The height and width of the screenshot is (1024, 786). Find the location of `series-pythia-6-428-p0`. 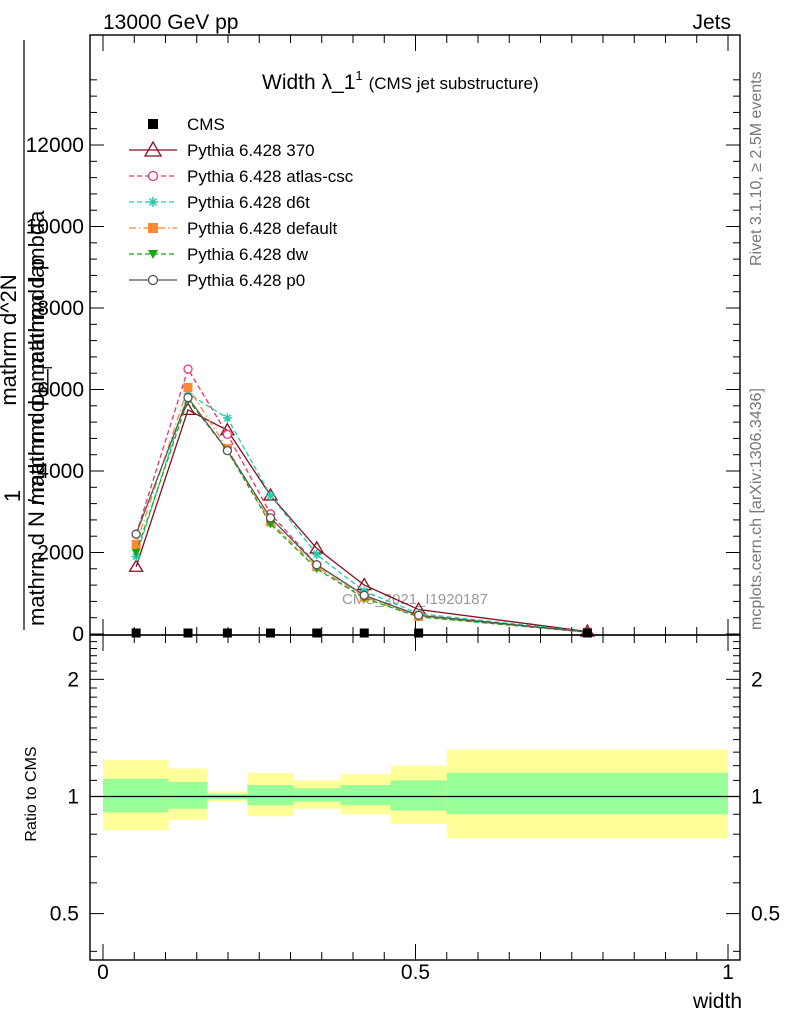

series-pythia-6-428-p0 is located at coordinates (362, 515).